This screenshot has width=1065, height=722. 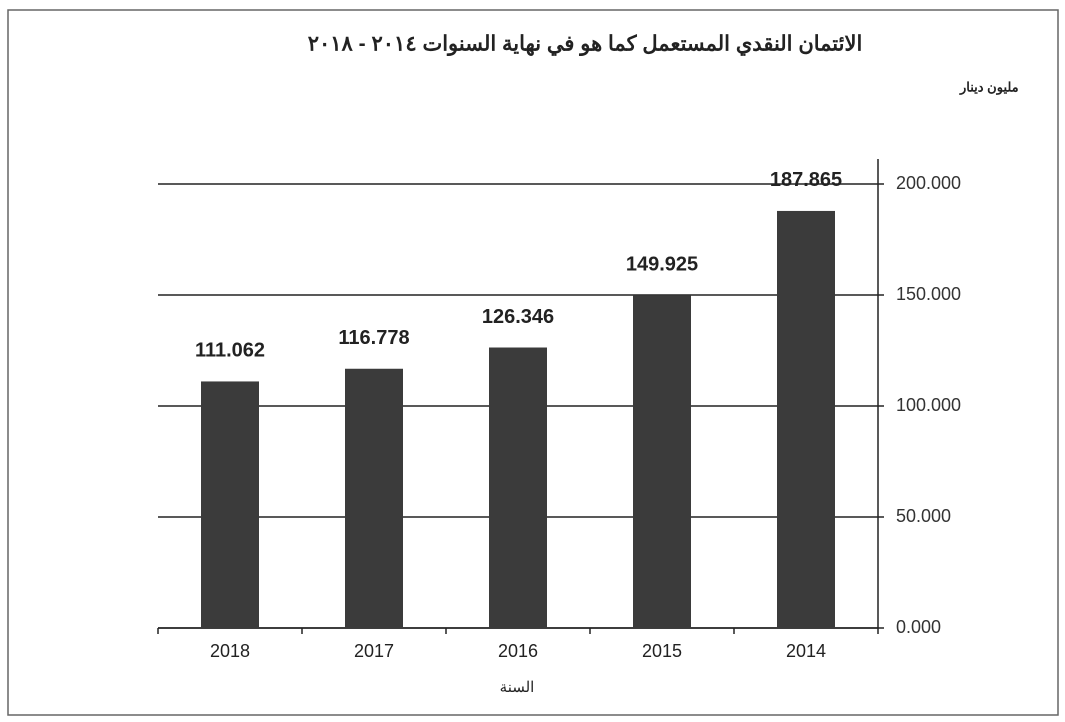 I want to click on value-label: 149.925, so click(x=662, y=264).